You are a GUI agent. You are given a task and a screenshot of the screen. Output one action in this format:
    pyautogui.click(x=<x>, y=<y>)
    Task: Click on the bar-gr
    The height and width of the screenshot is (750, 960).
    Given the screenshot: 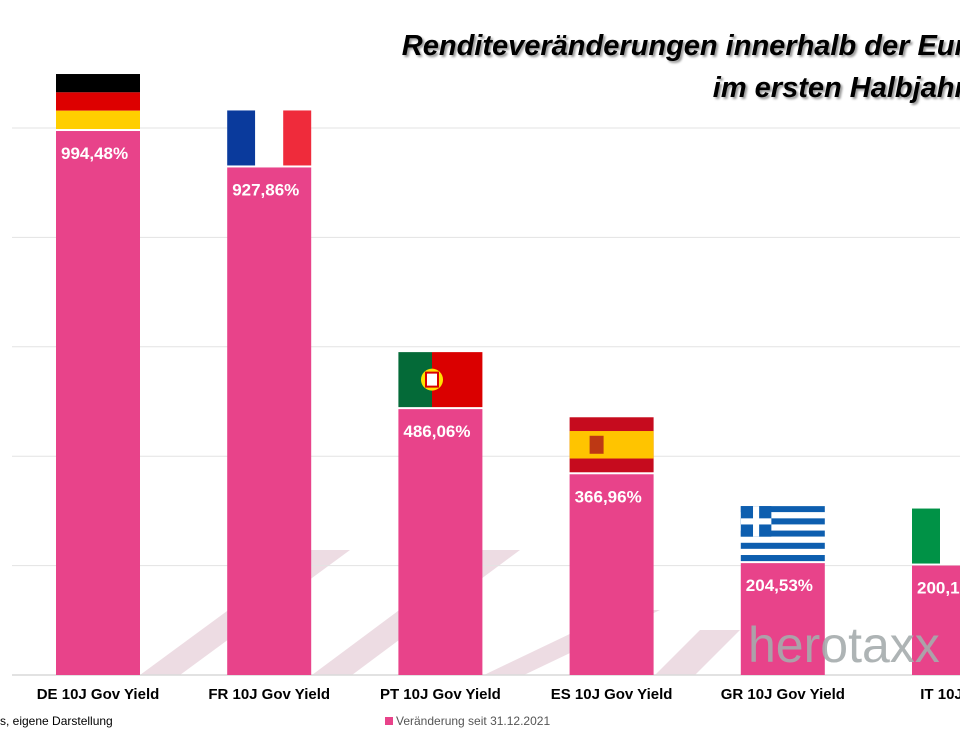 What is the action you would take?
    pyautogui.click(x=782, y=619)
    